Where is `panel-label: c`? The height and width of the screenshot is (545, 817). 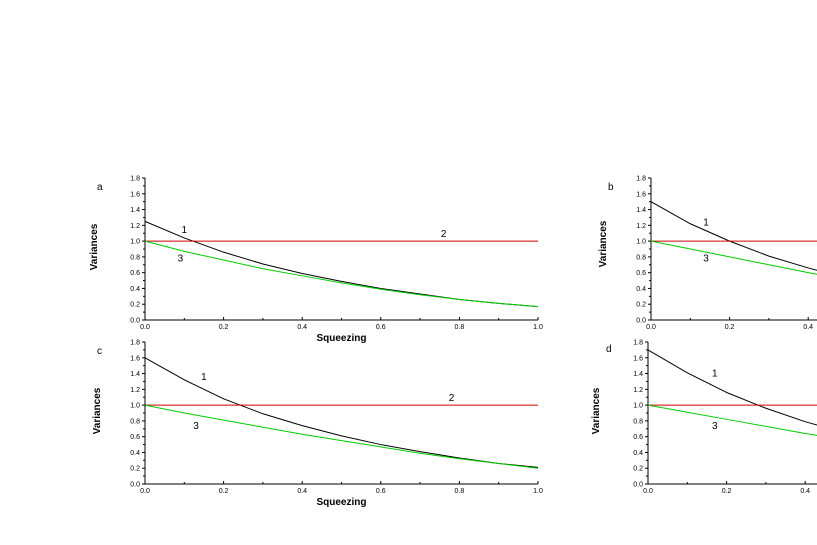 panel-label: c is located at coordinates (99, 351).